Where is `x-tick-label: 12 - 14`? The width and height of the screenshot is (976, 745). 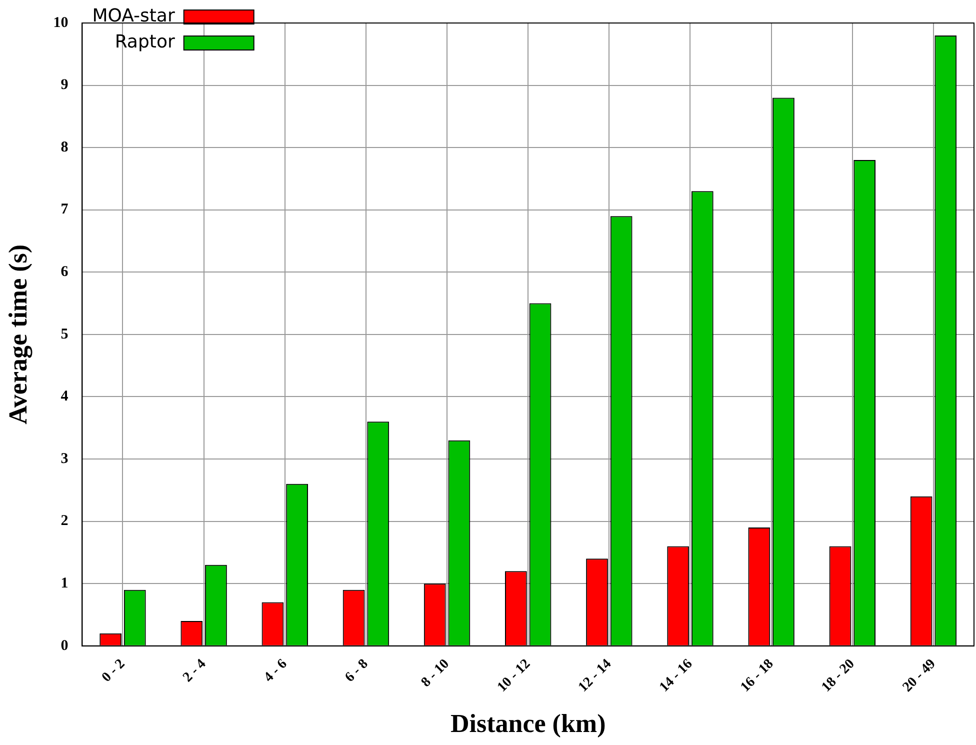 x-tick-label: 12 - 14 is located at coordinates (595, 676).